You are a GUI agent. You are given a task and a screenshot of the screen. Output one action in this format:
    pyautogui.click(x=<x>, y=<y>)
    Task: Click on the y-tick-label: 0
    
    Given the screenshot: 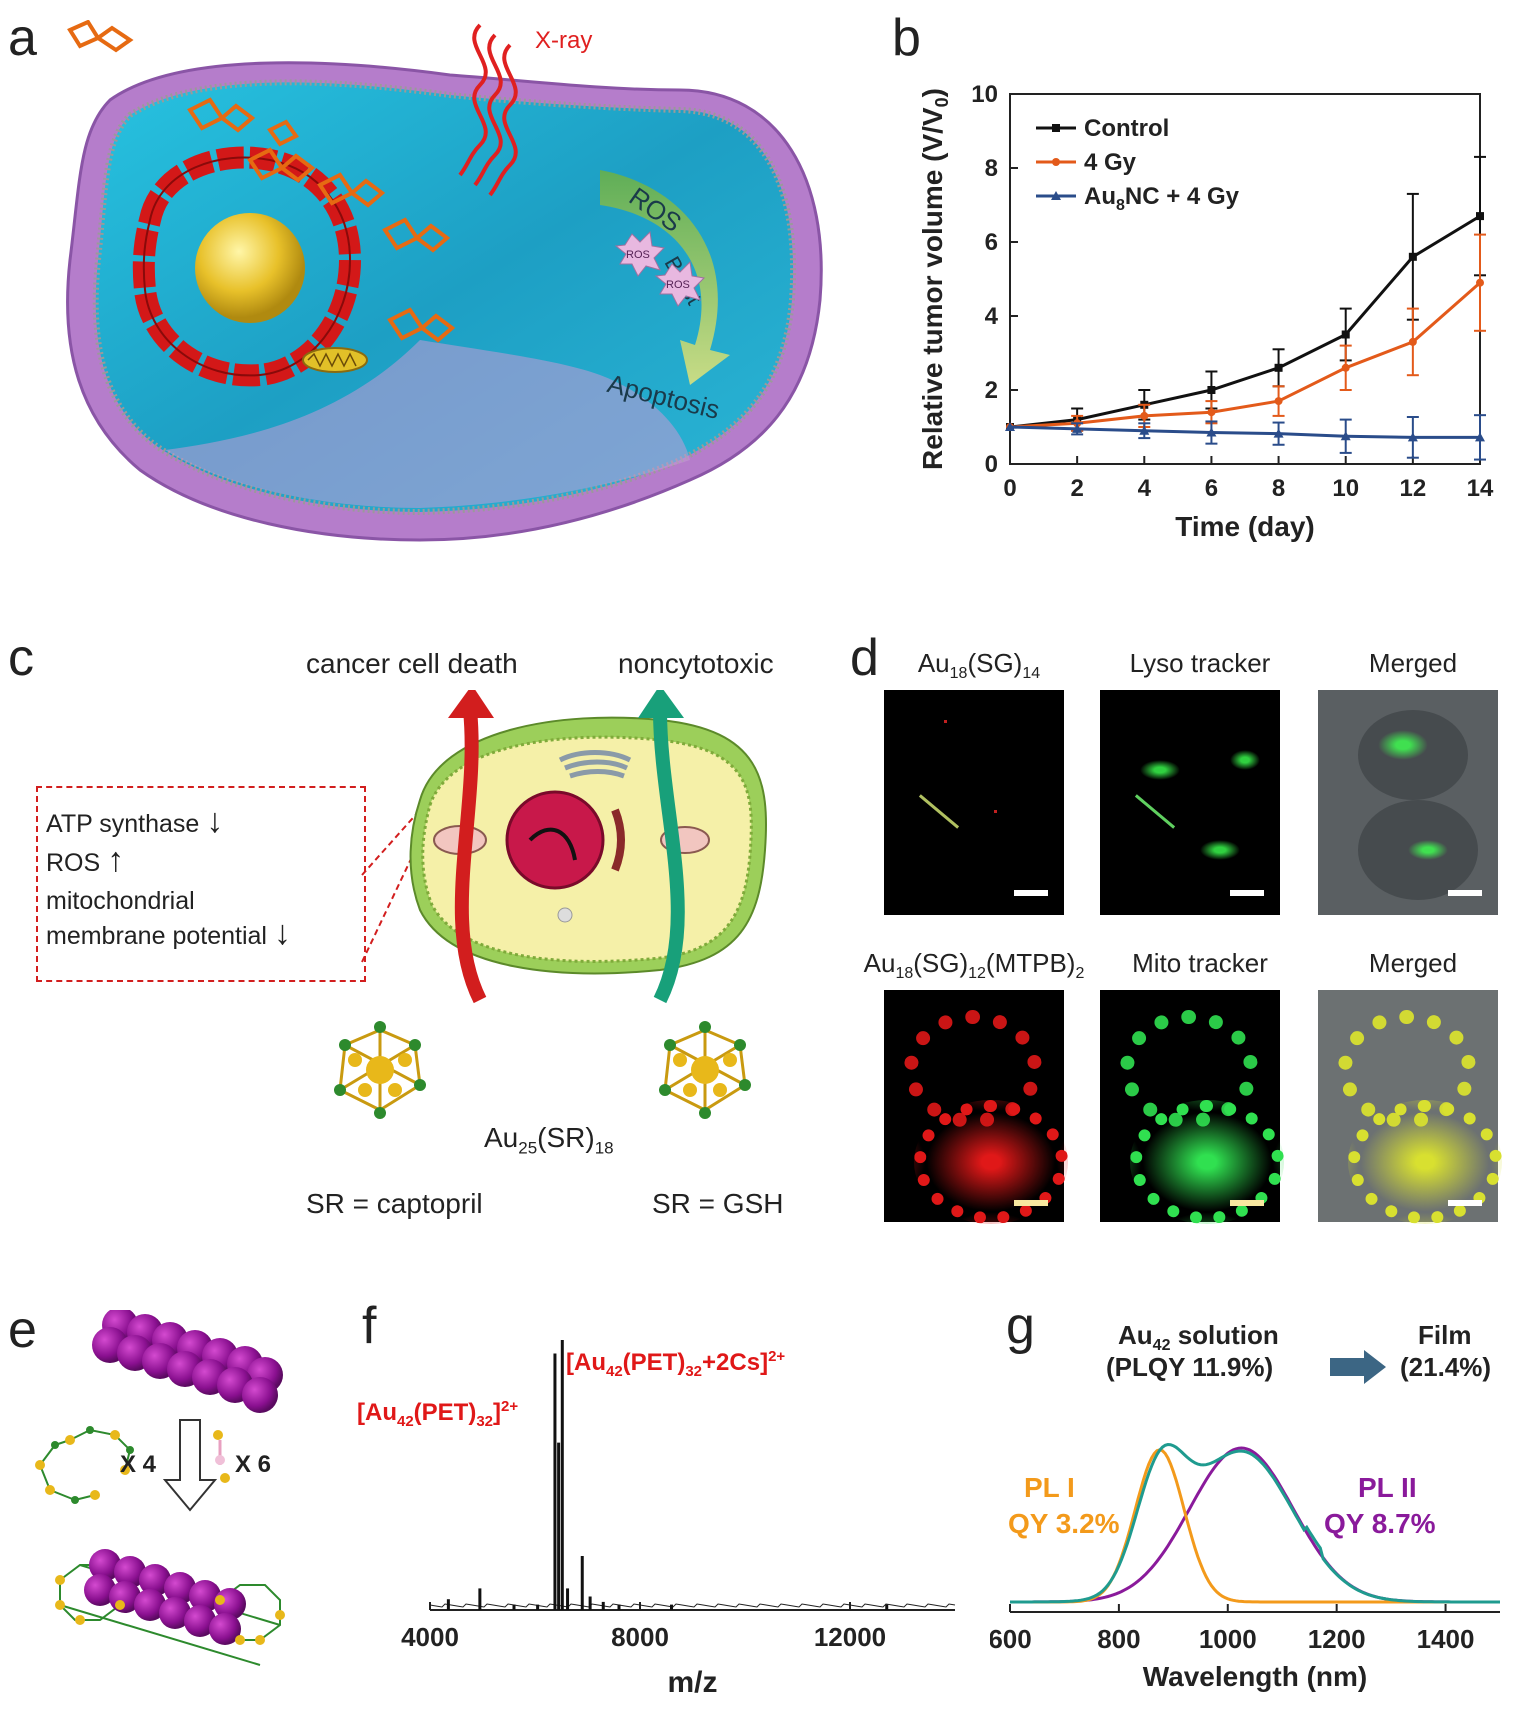 What is the action you would take?
    pyautogui.click(x=991, y=464)
    